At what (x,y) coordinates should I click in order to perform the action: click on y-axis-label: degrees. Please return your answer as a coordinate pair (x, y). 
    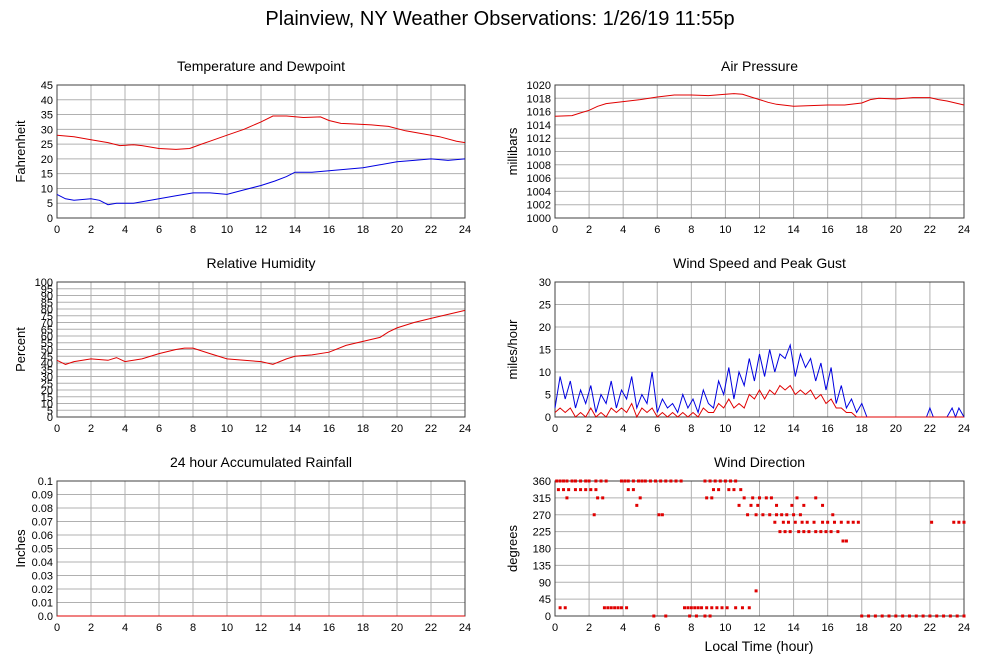
    Looking at the image, I should click on (512, 548).